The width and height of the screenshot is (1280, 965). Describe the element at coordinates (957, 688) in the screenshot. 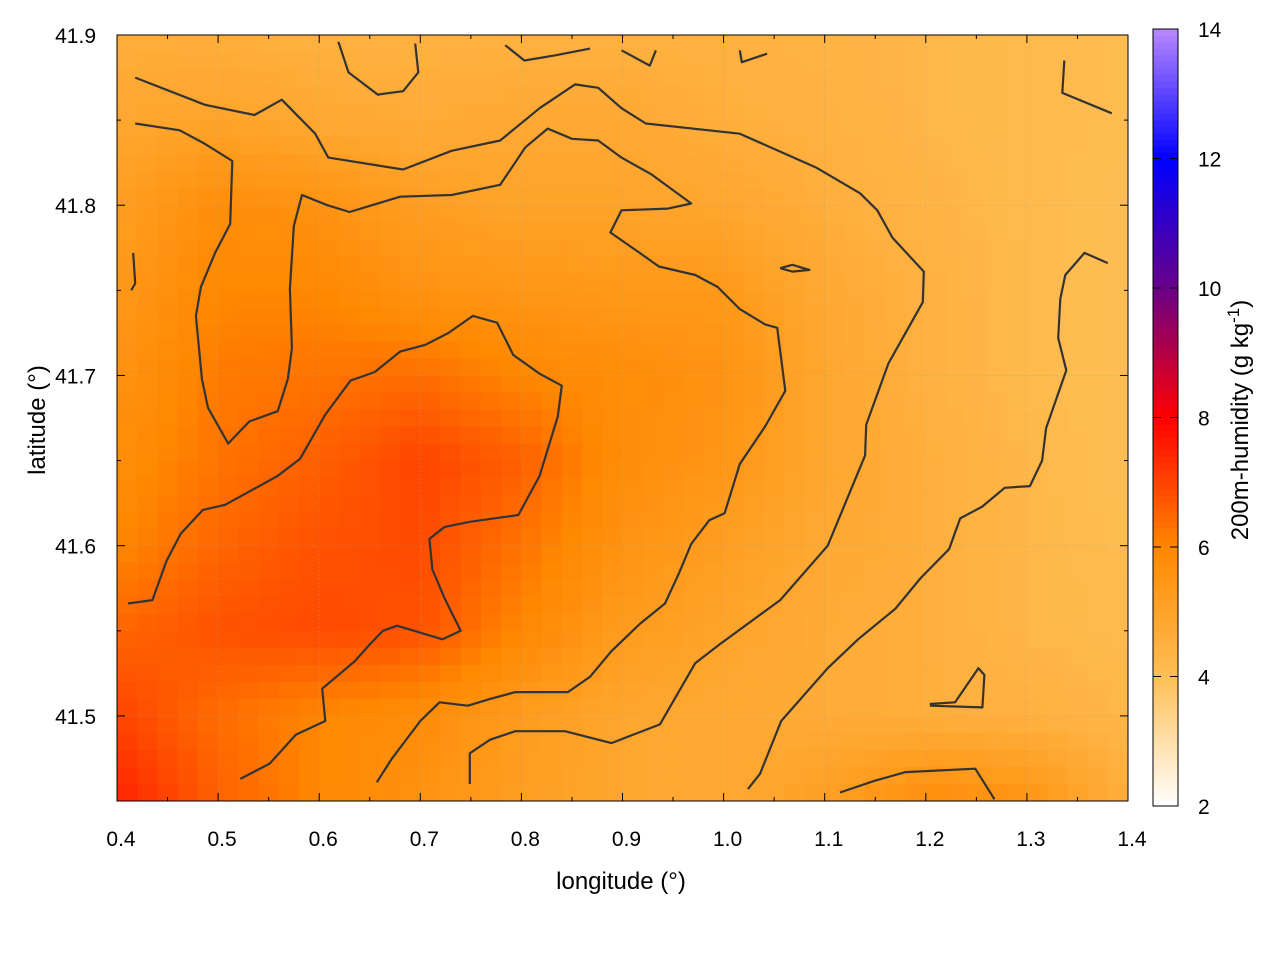

I see `contour-line` at that location.